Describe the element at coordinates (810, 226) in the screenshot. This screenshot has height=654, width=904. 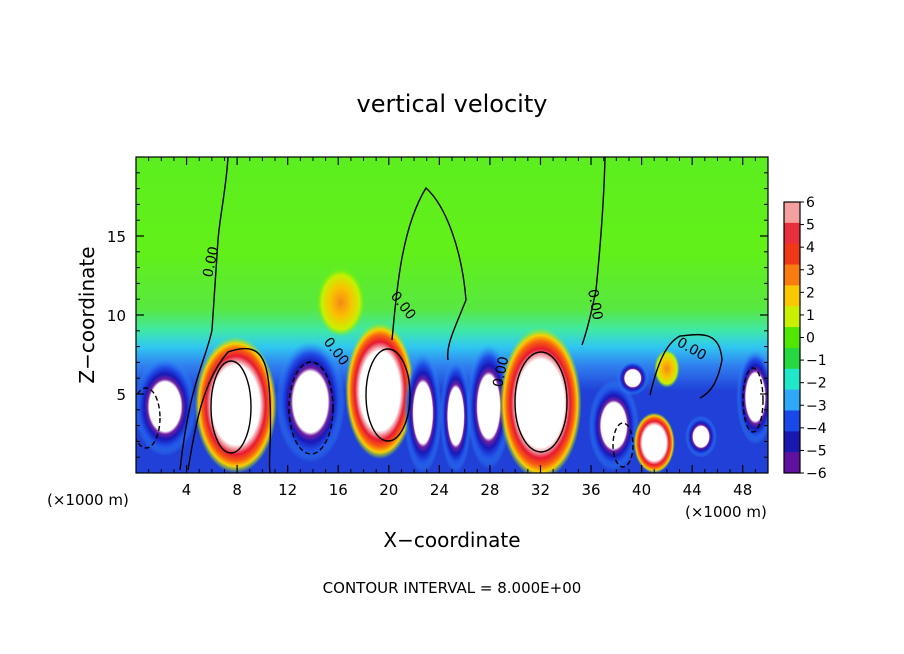
I see `colorbar-label: 5` at that location.